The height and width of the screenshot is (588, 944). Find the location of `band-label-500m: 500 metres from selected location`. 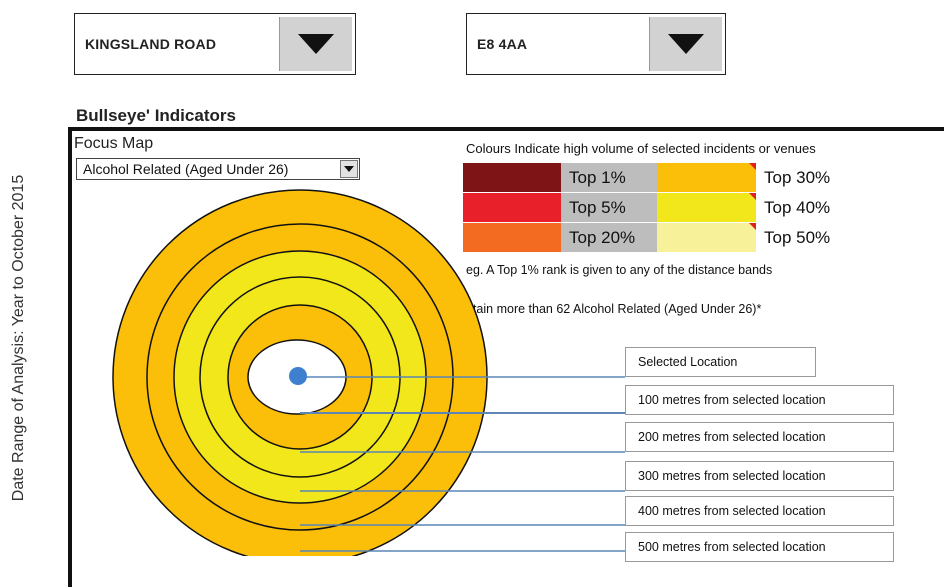

band-label-500m: 500 metres from selected location is located at coordinates (759, 547).